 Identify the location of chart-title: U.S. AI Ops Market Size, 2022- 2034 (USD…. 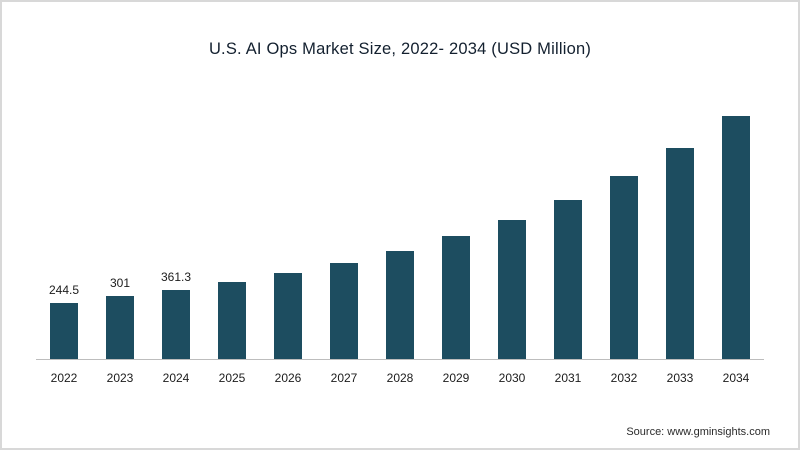
(400, 49).